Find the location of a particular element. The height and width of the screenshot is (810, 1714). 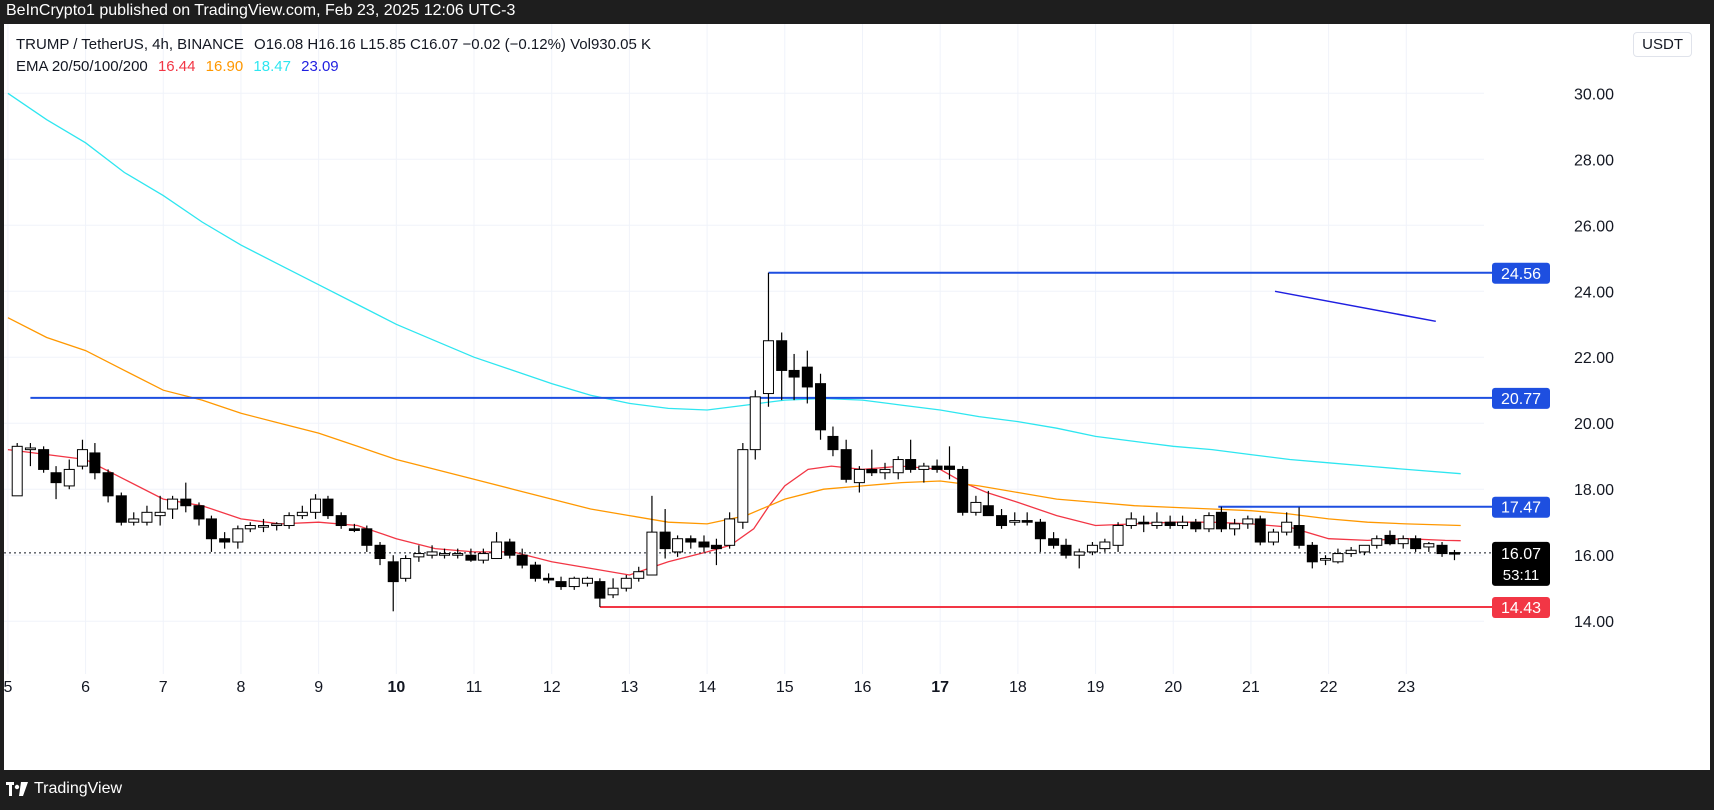

tradingview-brand: TradingView is located at coordinates (64, 789).